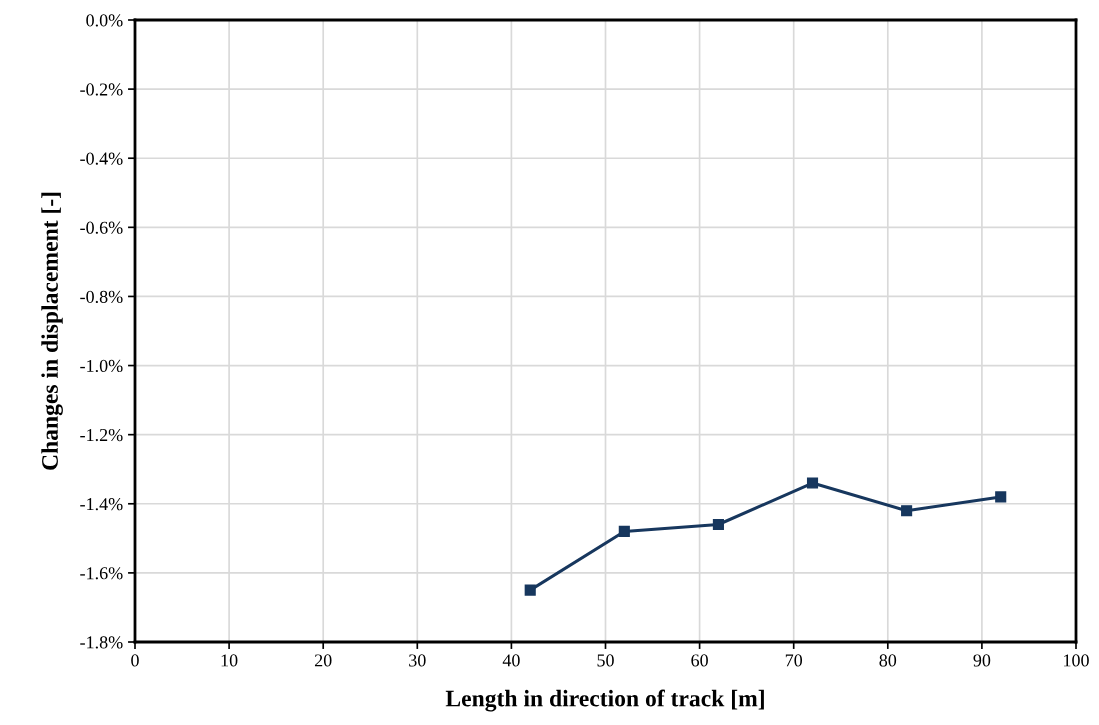 Image resolution: width=1099 pixels, height=725 pixels. What do you see at coordinates (794, 660) in the screenshot?
I see `x-tick-label: 70` at bounding box center [794, 660].